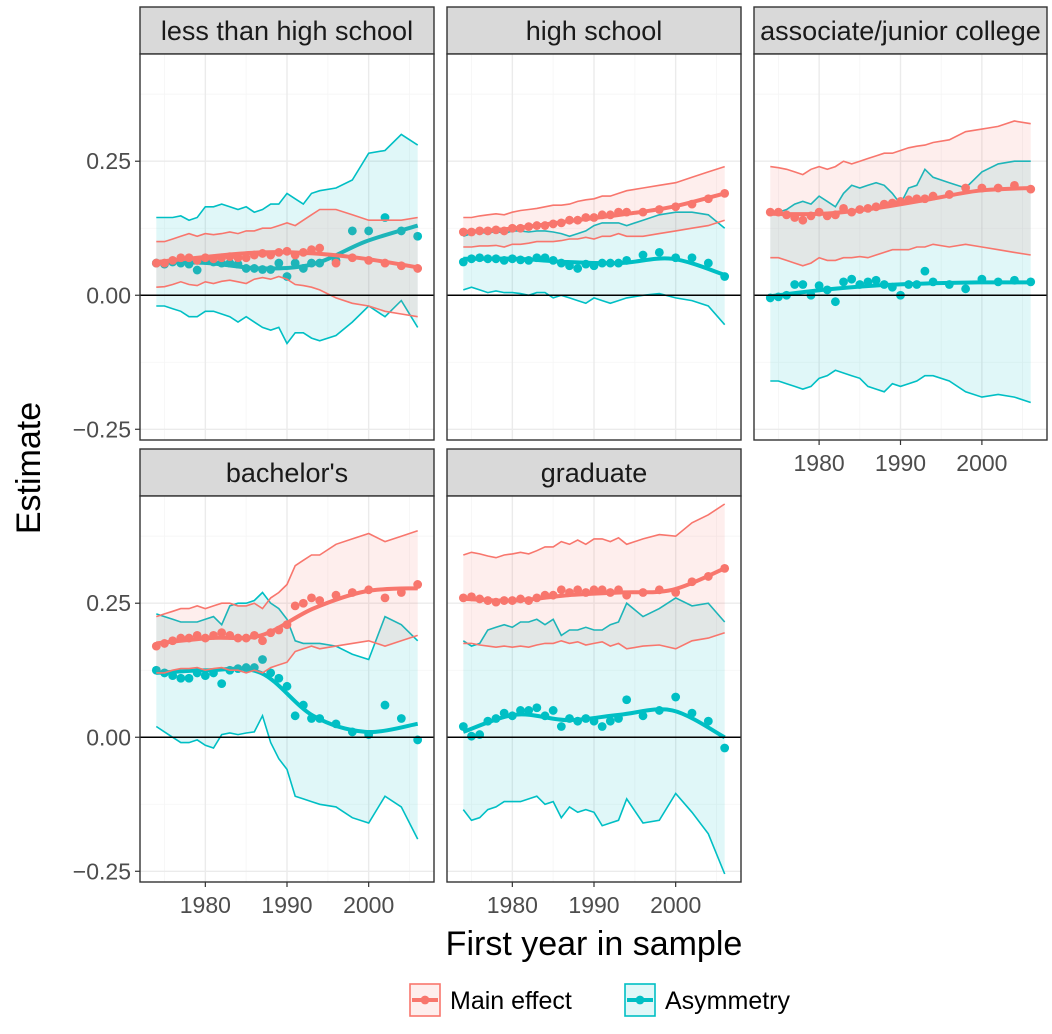 The width and height of the screenshot is (1052, 1034). What do you see at coordinates (102, 429) in the screenshot?
I see `y-tick-label: −0.25` at bounding box center [102, 429].